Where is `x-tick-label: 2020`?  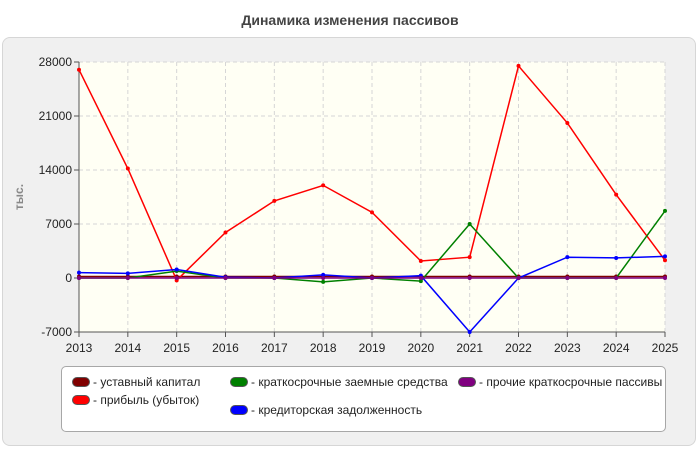 x-tick-label: 2020 is located at coordinates (420, 348).